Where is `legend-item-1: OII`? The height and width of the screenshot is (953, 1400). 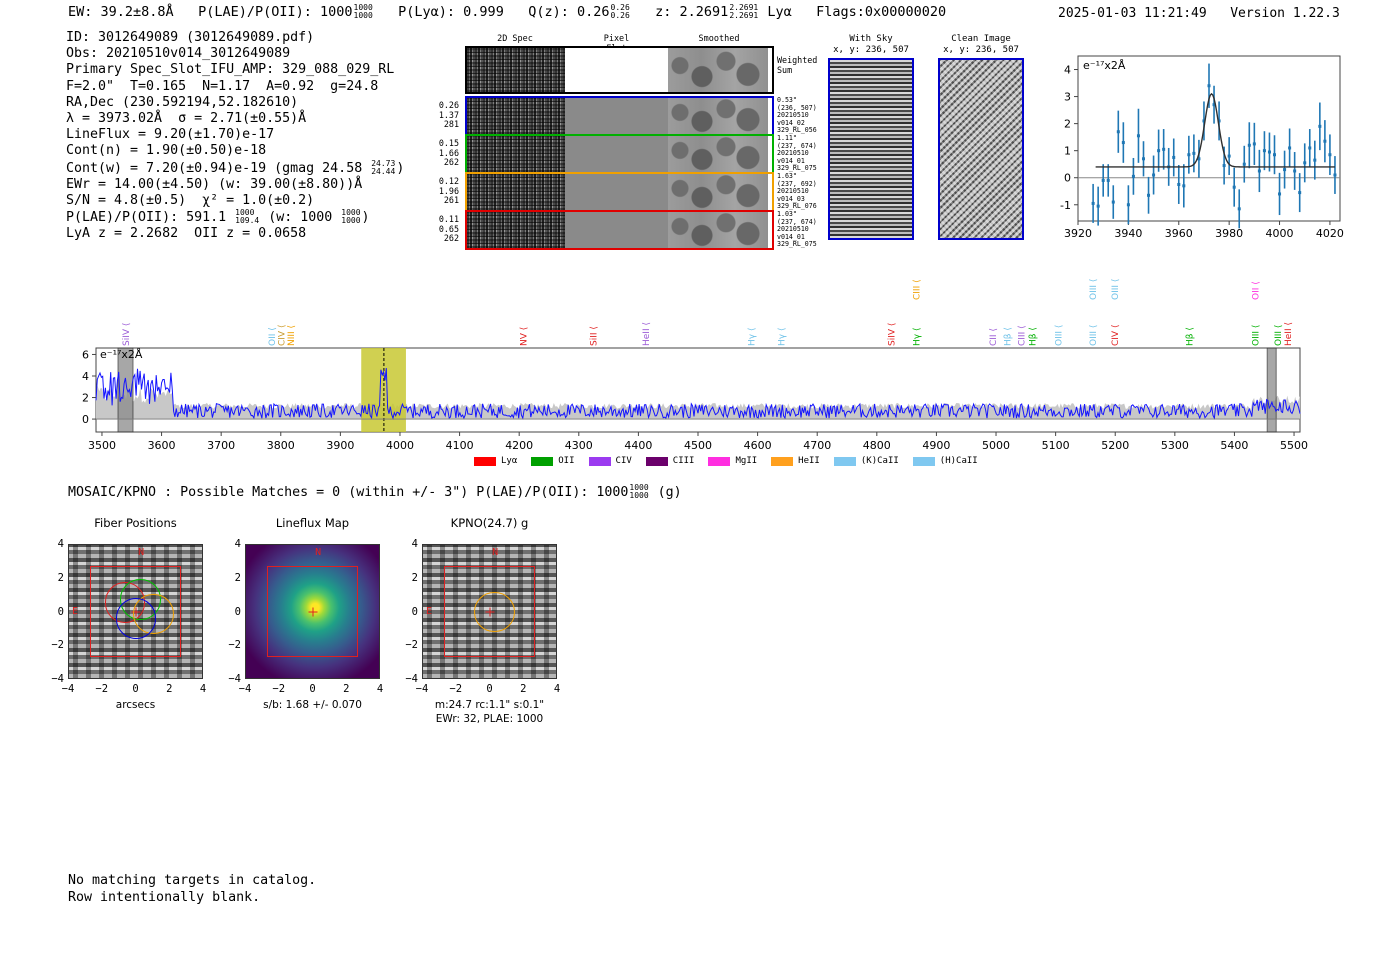 legend-item-1: OII is located at coordinates (553, 461).